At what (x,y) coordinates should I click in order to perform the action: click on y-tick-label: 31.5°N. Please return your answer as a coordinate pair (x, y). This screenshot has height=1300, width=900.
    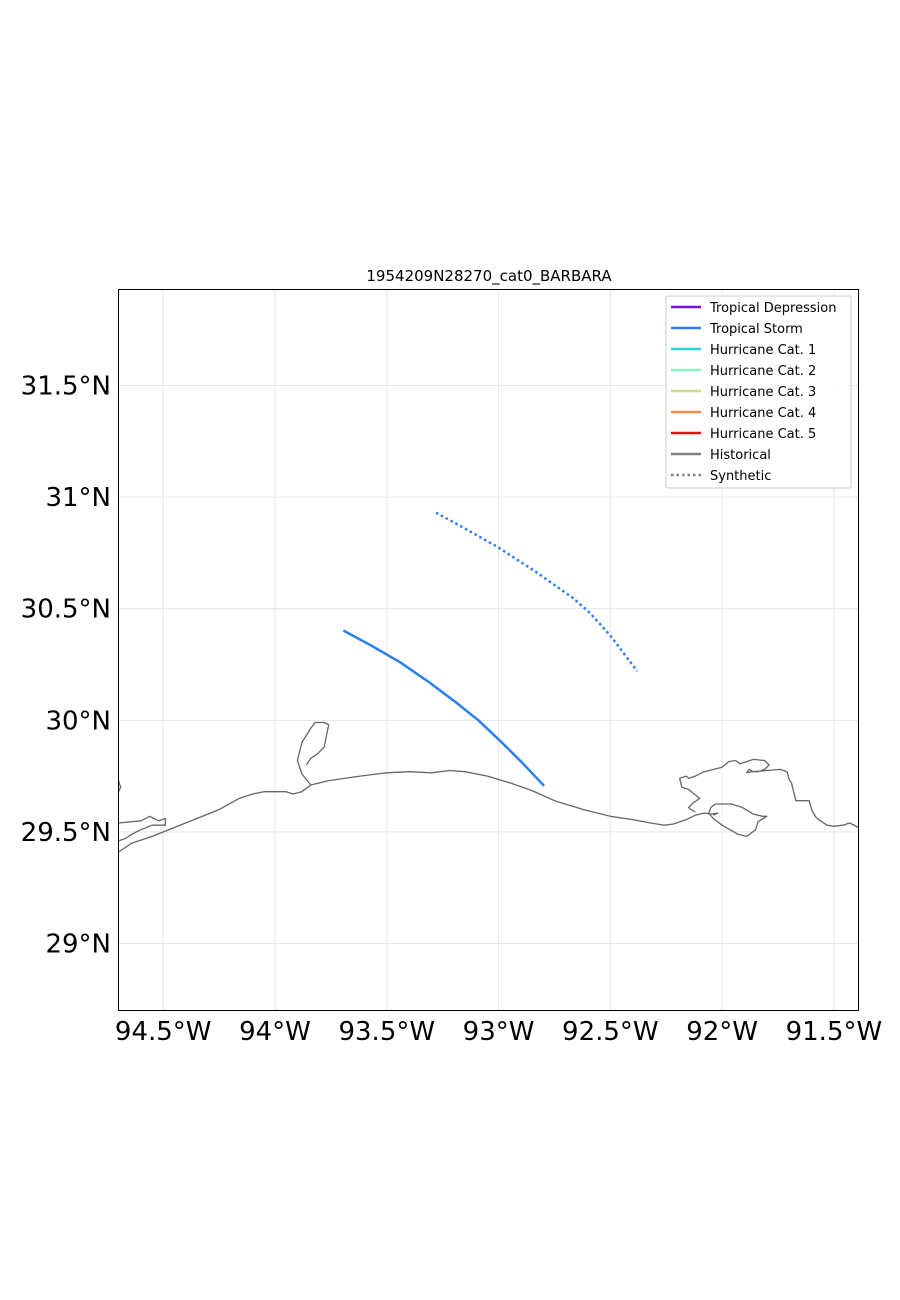
    Looking at the image, I should click on (66, 386).